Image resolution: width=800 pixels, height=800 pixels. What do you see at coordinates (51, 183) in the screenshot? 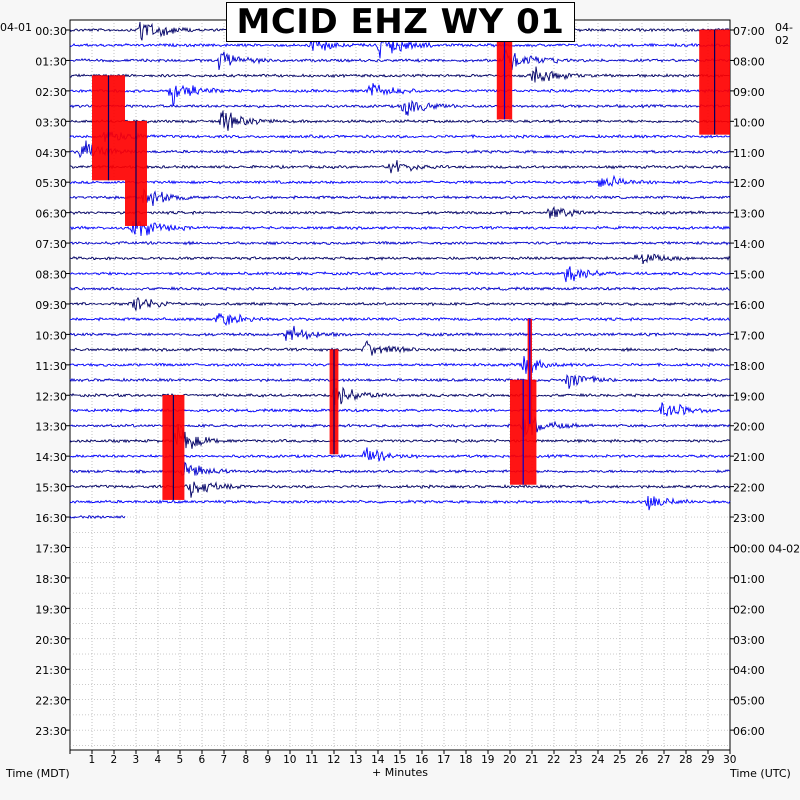
I see `left-time-label: 05:30` at bounding box center [51, 183].